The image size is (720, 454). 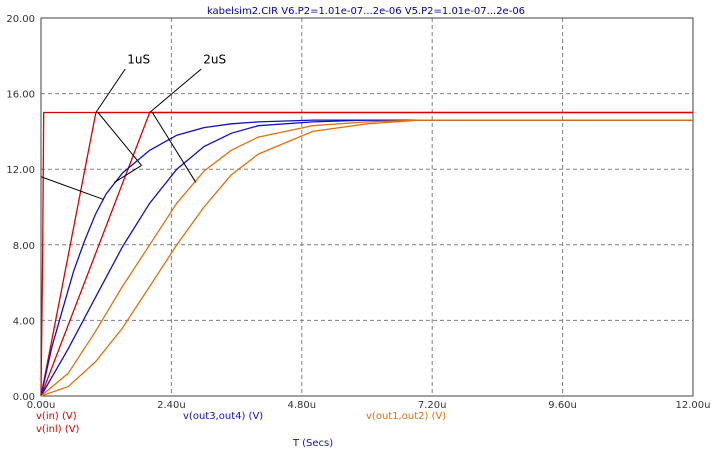 I want to click on y-tick-label: 16.00, so click(x=20, y=95).